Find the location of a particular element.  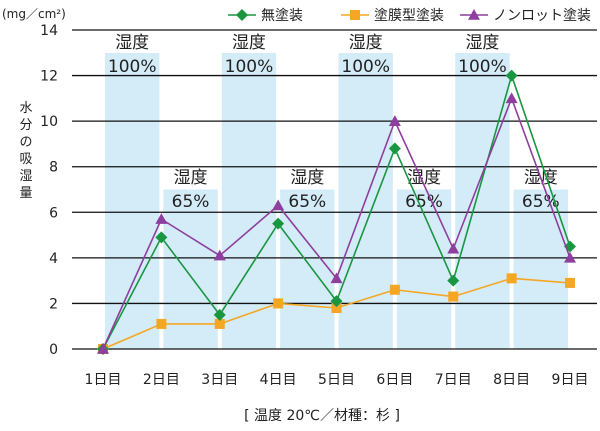

x-tick-label: 5日目 is located at coordinates (336, 380).